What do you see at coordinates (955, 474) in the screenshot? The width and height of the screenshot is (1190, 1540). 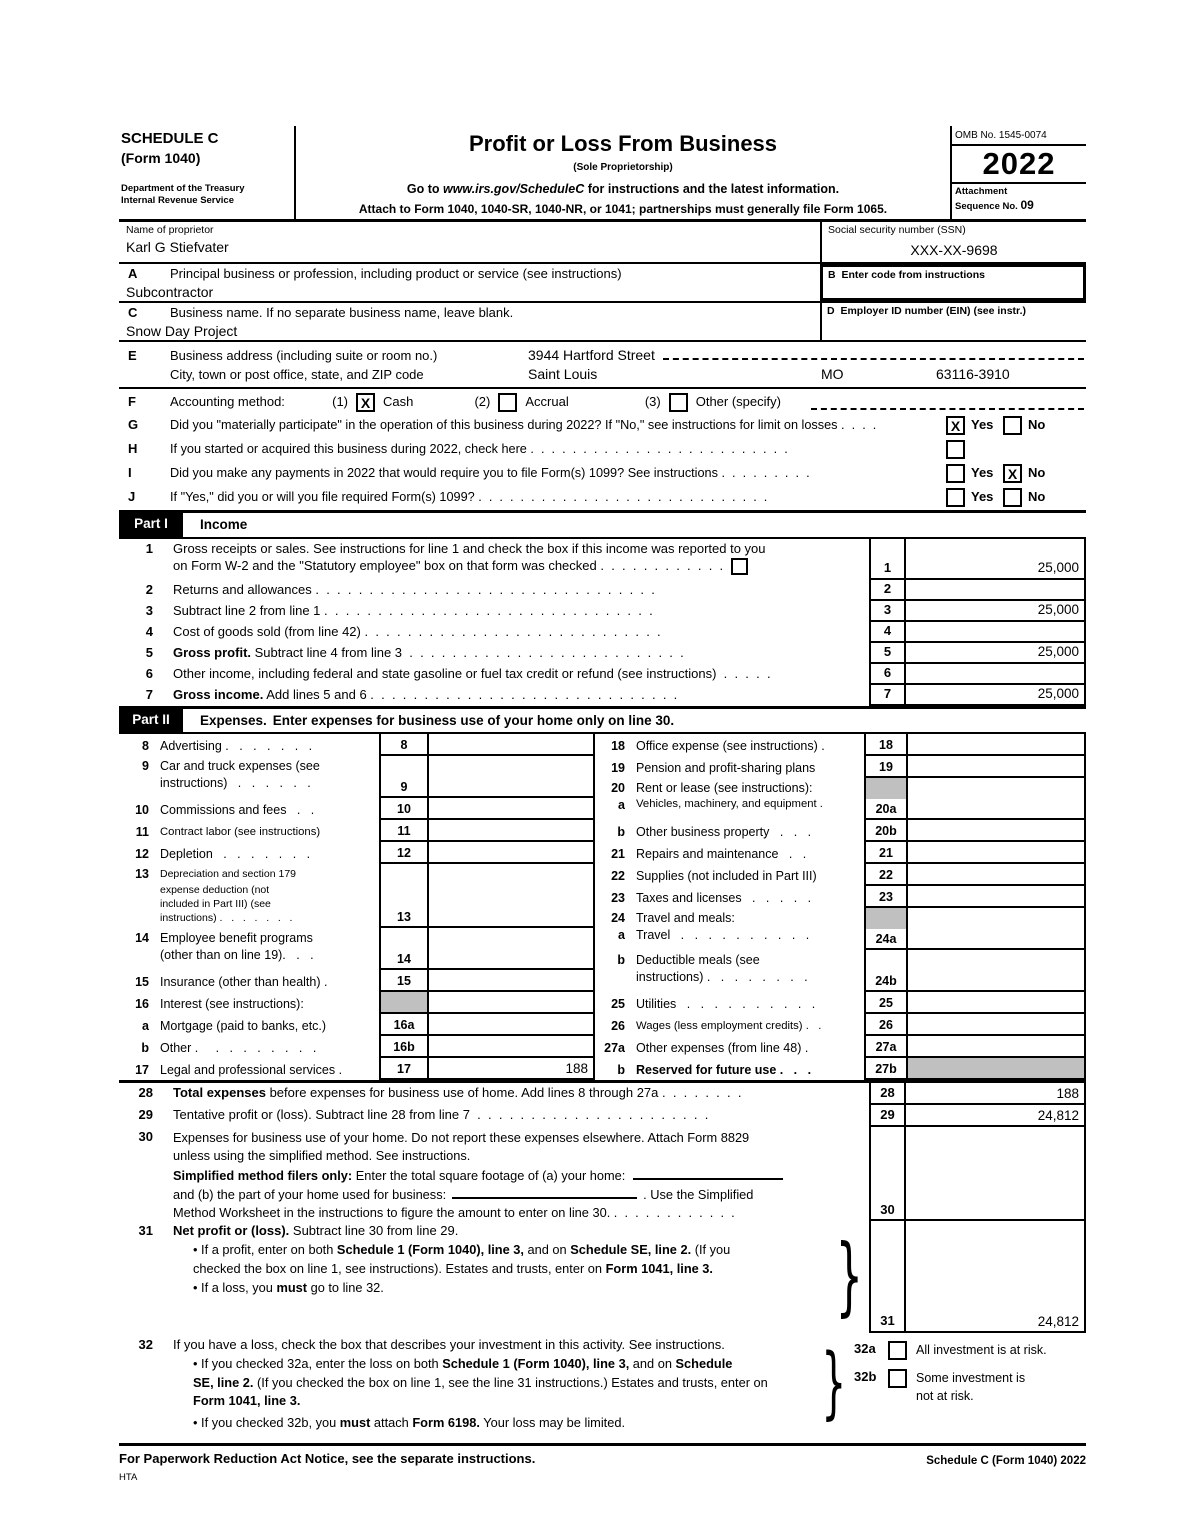 I see `i-yes-checkbox` at bounding box center [955, 474].